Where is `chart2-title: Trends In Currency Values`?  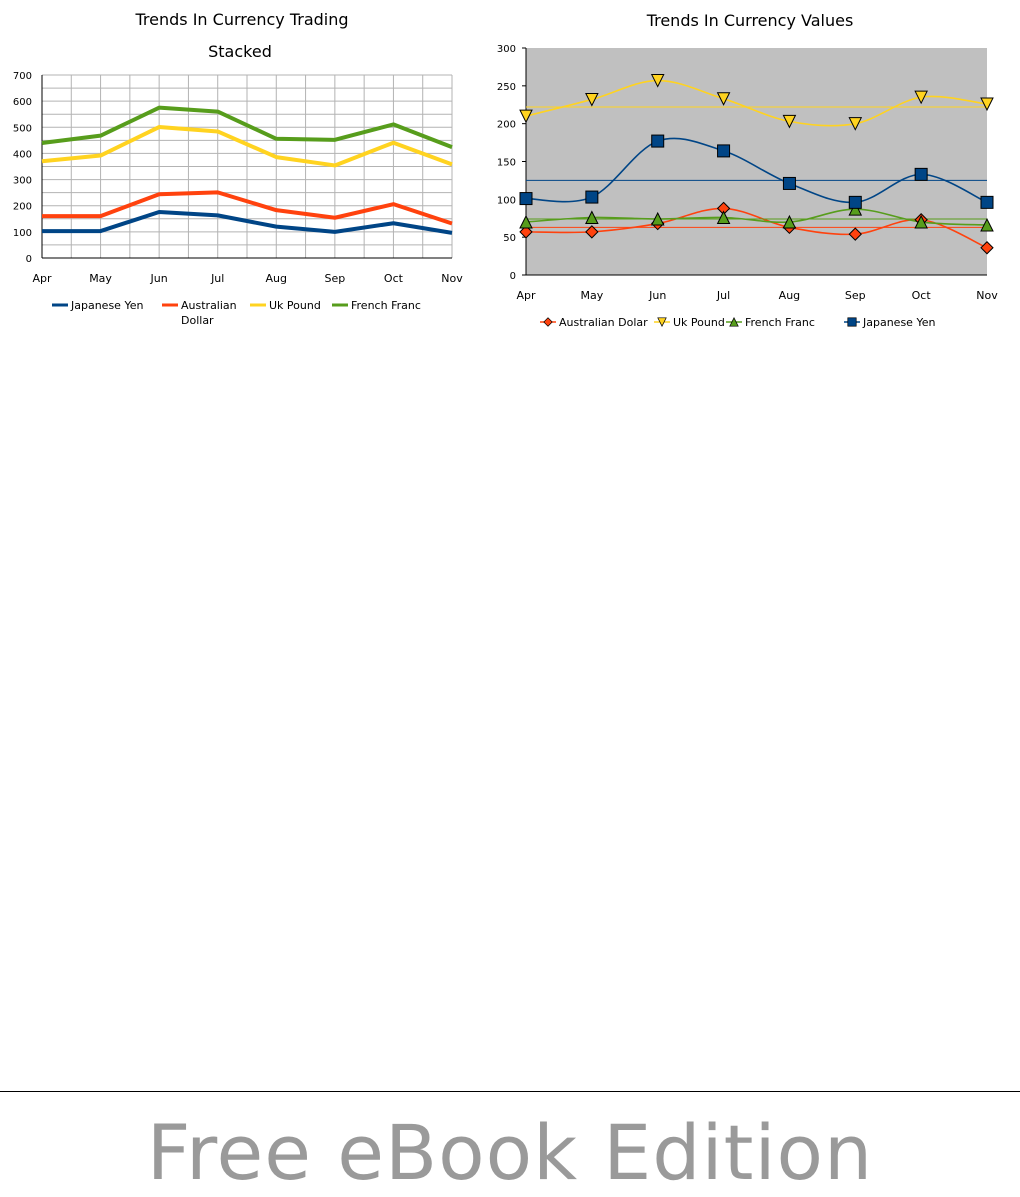 chart2-title: Trends In Currency Values is located at coordinates (750, 20).